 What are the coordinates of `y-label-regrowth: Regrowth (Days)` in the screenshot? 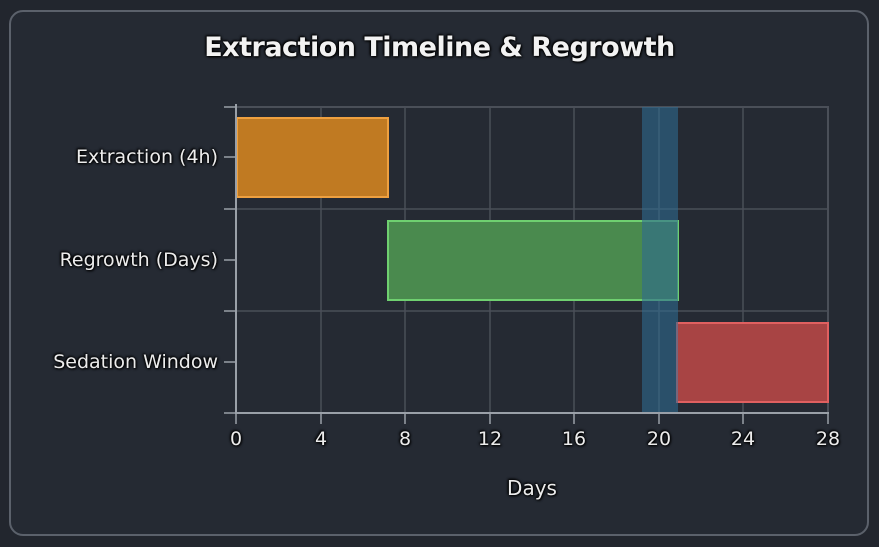 It's located at (138, 260).